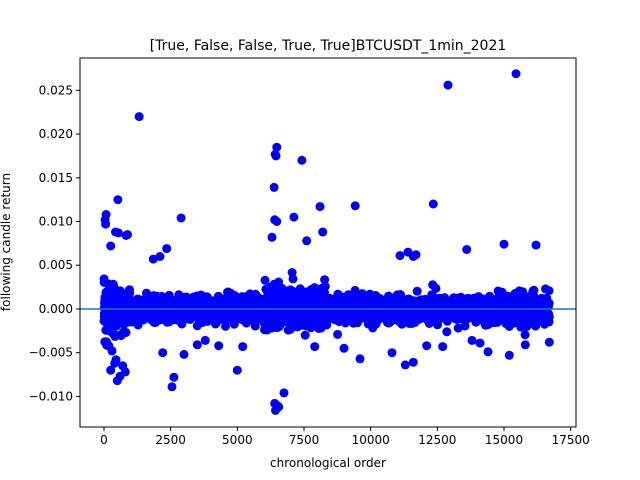  What do you see at coordinates (345, 437) in the screenshot?
I see `x-axis: 0 2500 5000 7500 10000 12500 15000 17500` at bounding box center [345, 437].